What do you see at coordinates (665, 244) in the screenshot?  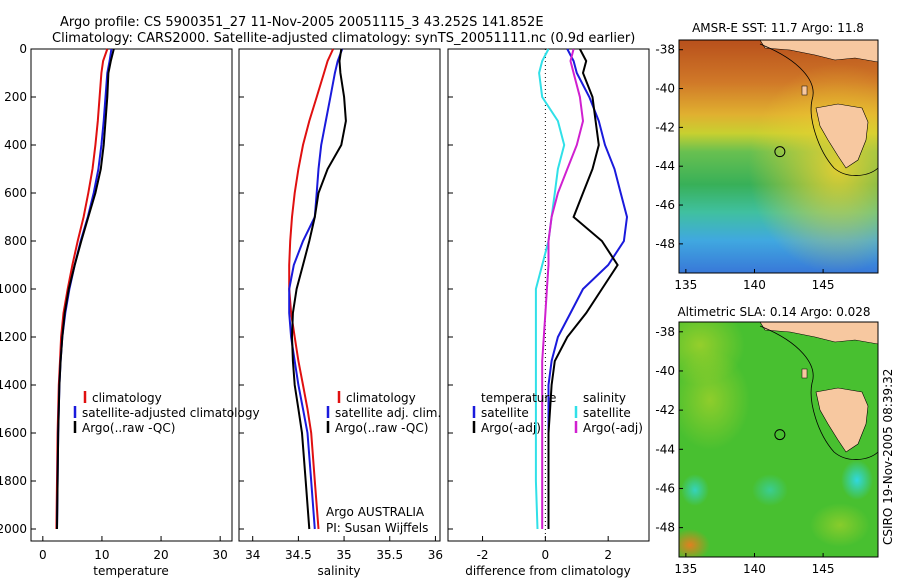 I see `map-ytick-label: -48` at bounding box center [665, 244].